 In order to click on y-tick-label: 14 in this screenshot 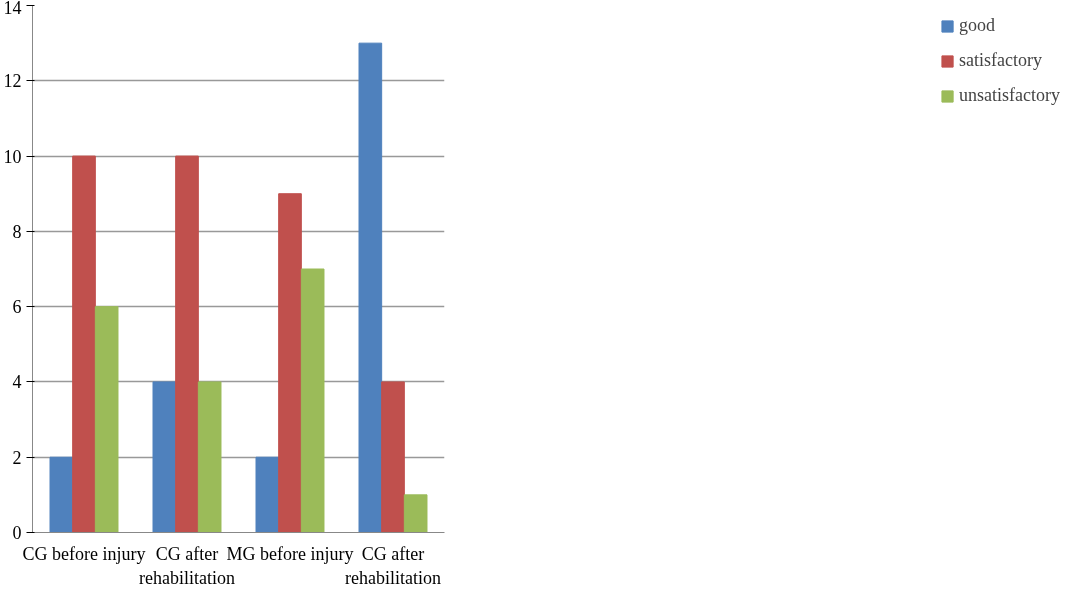, I will do `click(12, 9)`.